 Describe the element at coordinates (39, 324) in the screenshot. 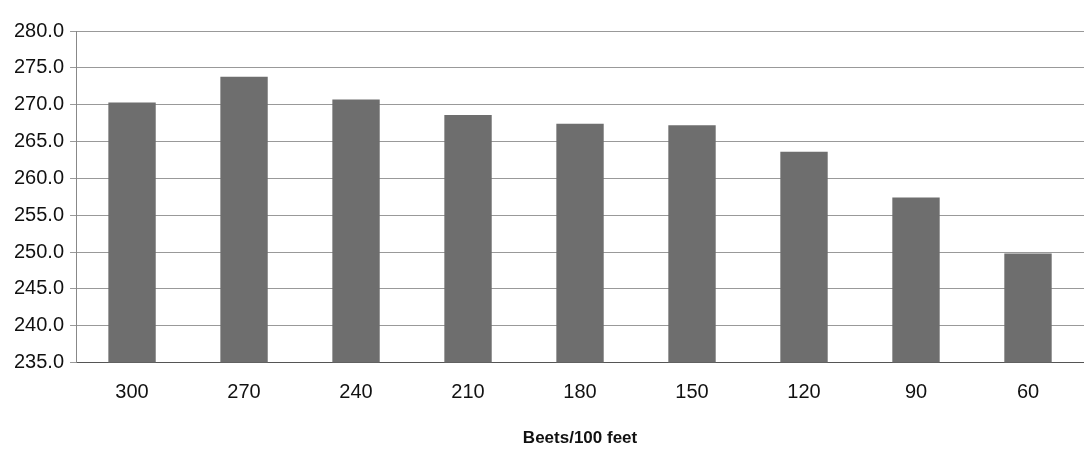

I see `y-tick-label: 240.0` at that location.